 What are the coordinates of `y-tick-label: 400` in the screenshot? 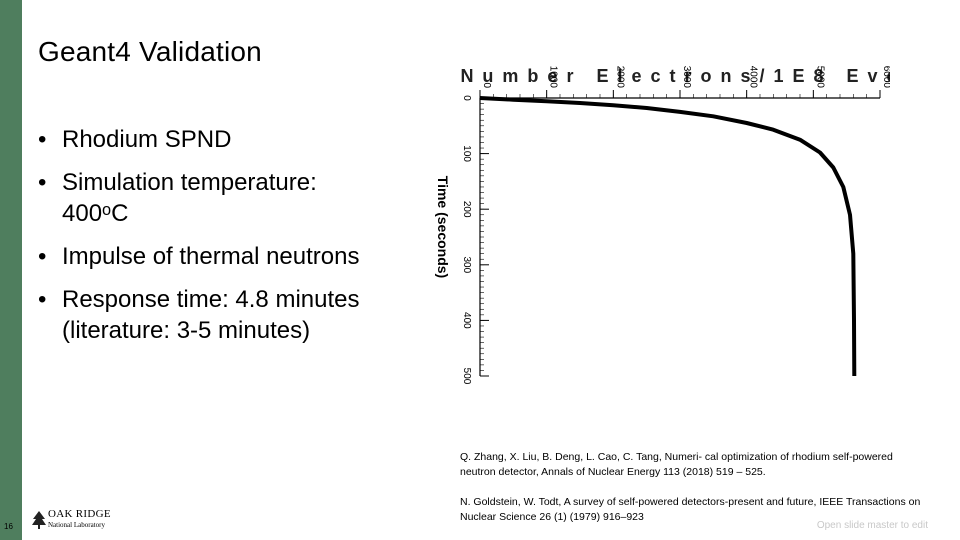 It's located at (466, 320).